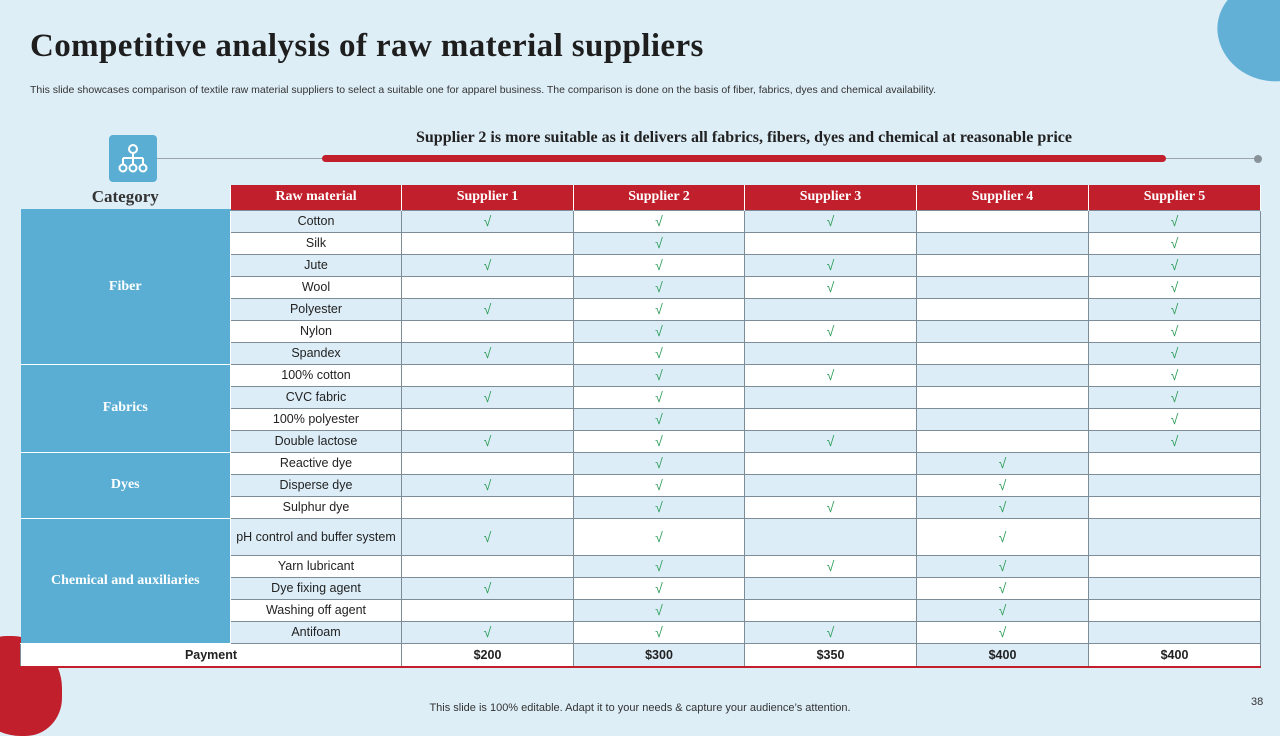 The height and width of the screenshot is (736, 1280). What do you see at coordinates (641, 485) in the screenshot?
I see `table-row: Disperse dye √ √ √` at bounding box center [641, 485].